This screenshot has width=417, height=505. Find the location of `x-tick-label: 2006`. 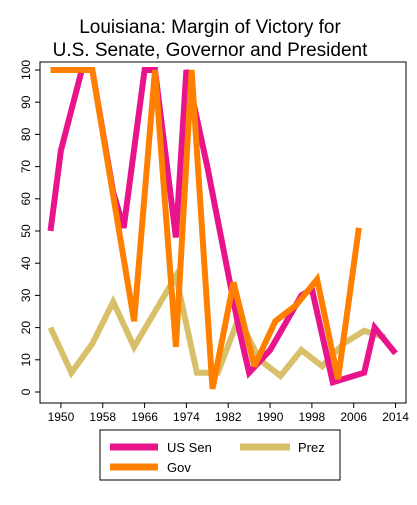

x-tick-label: 2006 is located at coordinates (353, 417).